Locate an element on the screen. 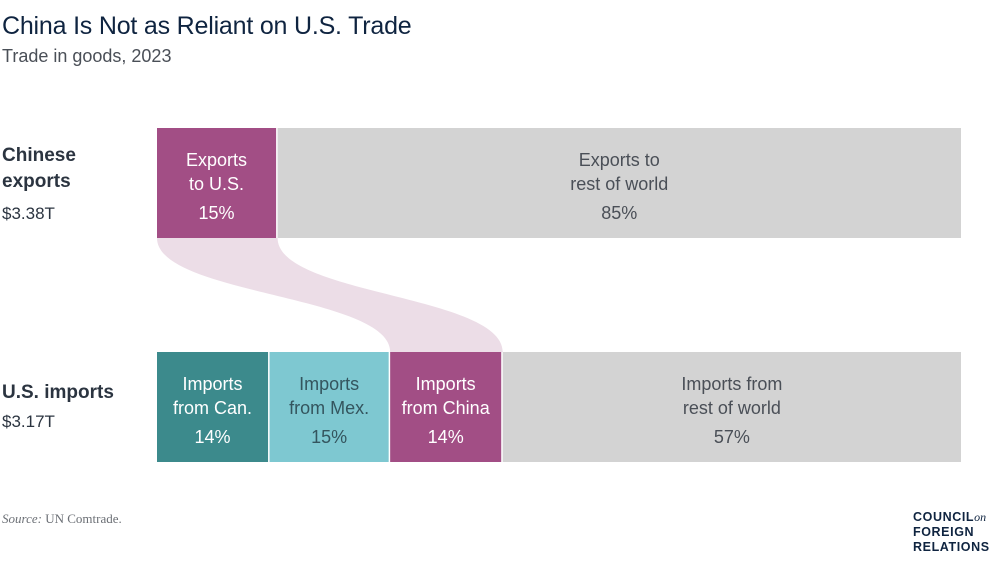  logo-line-1: COUNCIL is located at coordinates (944, 517).